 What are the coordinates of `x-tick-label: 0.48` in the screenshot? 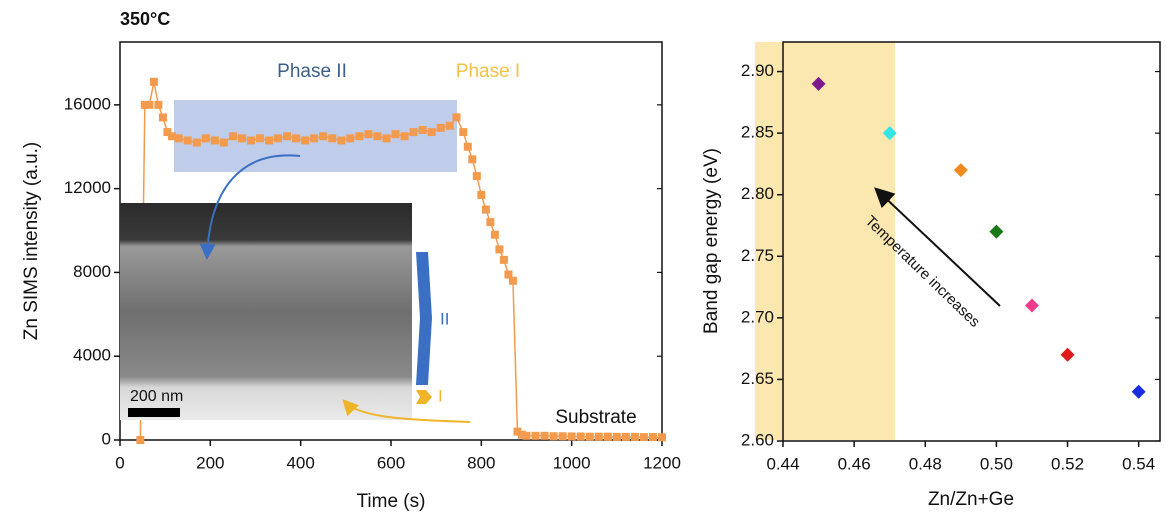 It's located at (925, 463).